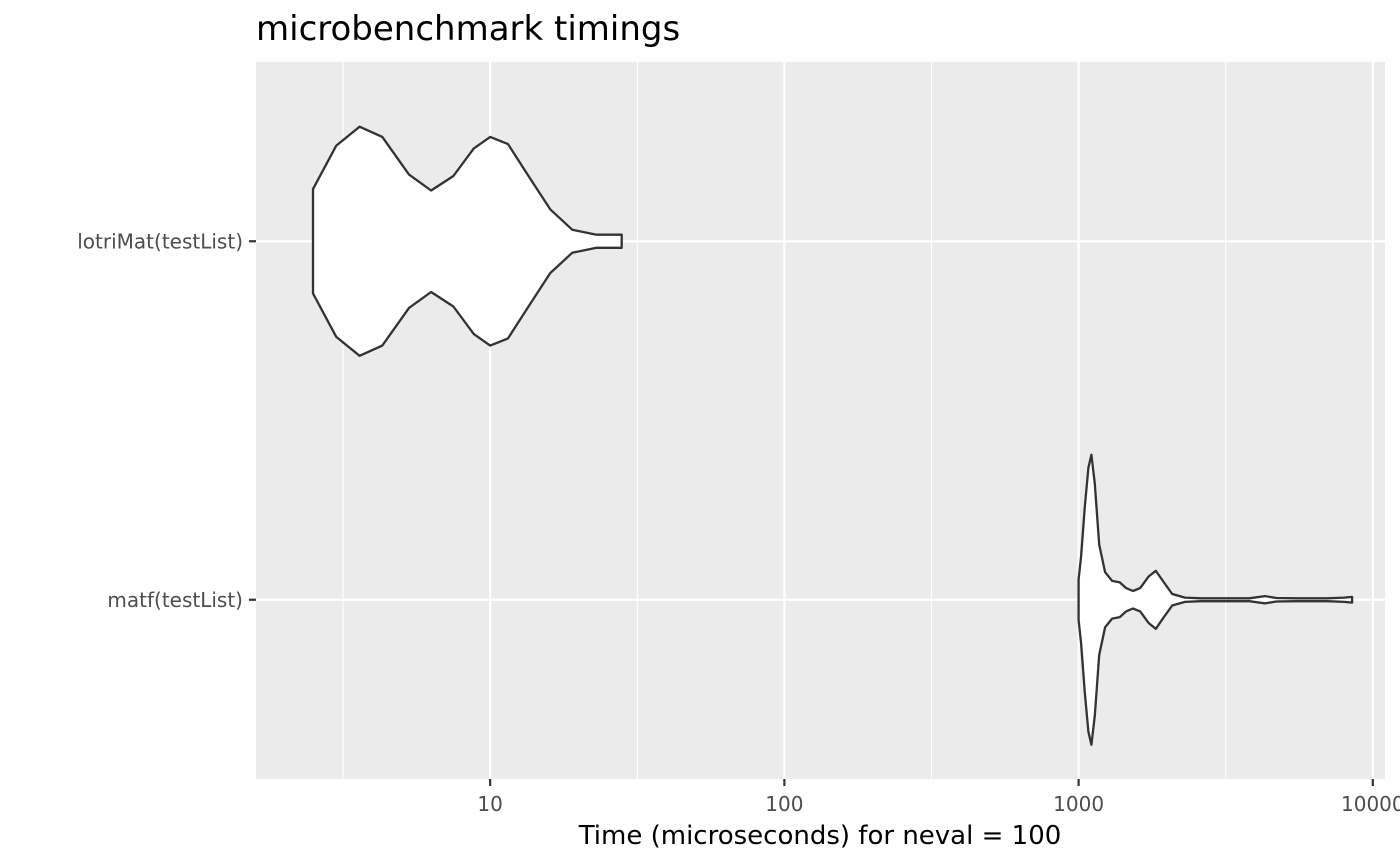 Image resolution: width=1400 pixels, height=865 pixels. I want to click on x-tick-label: 100, so click(784, 804).